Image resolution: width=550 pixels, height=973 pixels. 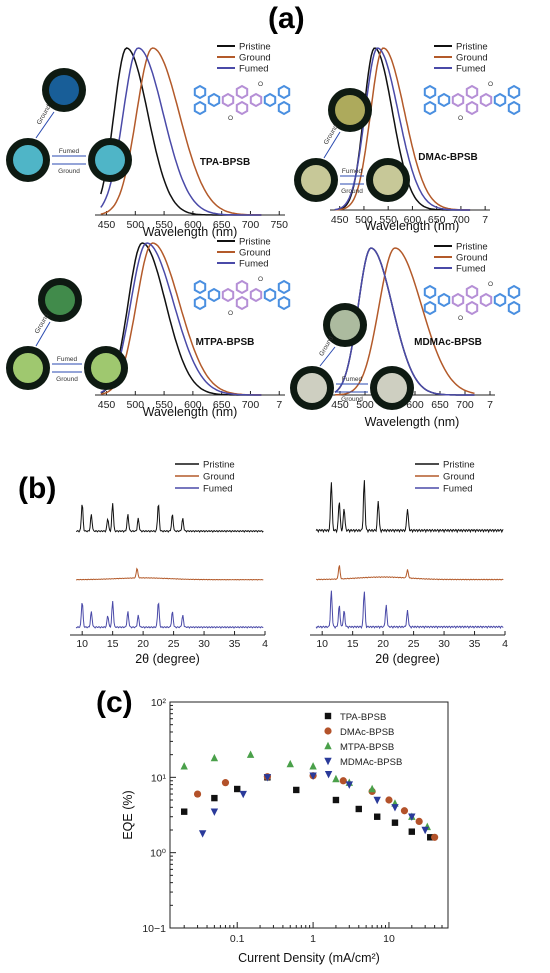 I want to click on x-tick-label: 450, so click(x=340, y=220).